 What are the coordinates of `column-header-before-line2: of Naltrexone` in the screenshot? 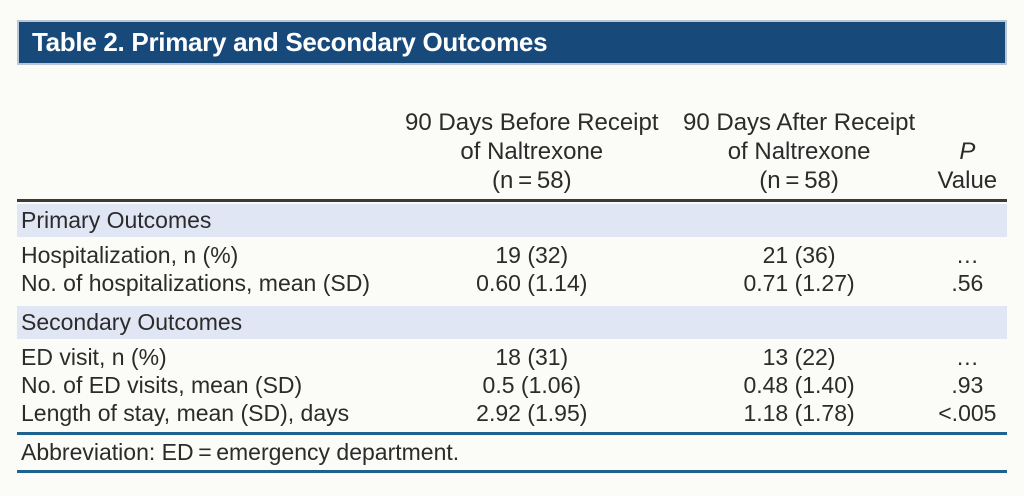 It's located at (532, 151).